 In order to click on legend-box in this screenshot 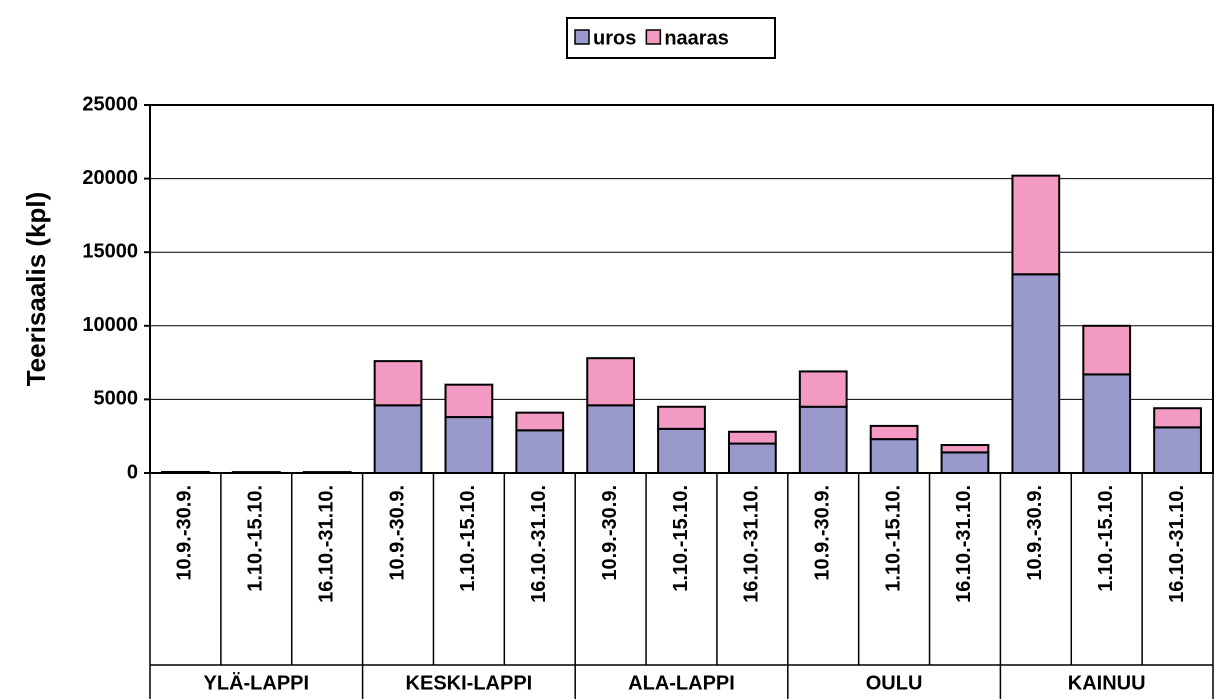, I will do `click(671, 38)`.